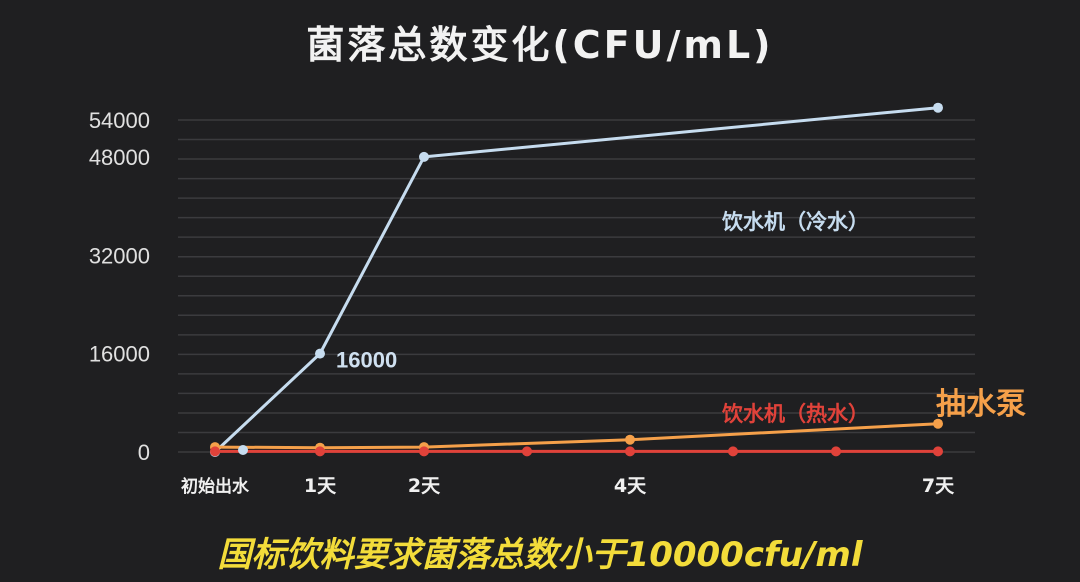  Describe the element at coordinates (795, 222) in the screenshot. I see `series-label: 饮水机（冷水）` at that location.